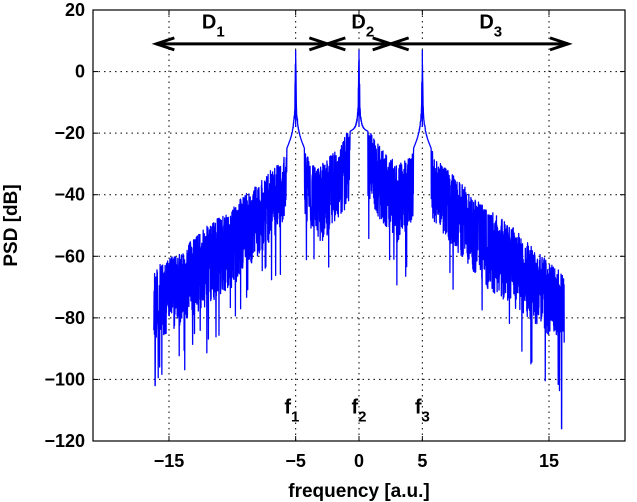  I want to click on y-tick-label: −40, so click(69, 195).